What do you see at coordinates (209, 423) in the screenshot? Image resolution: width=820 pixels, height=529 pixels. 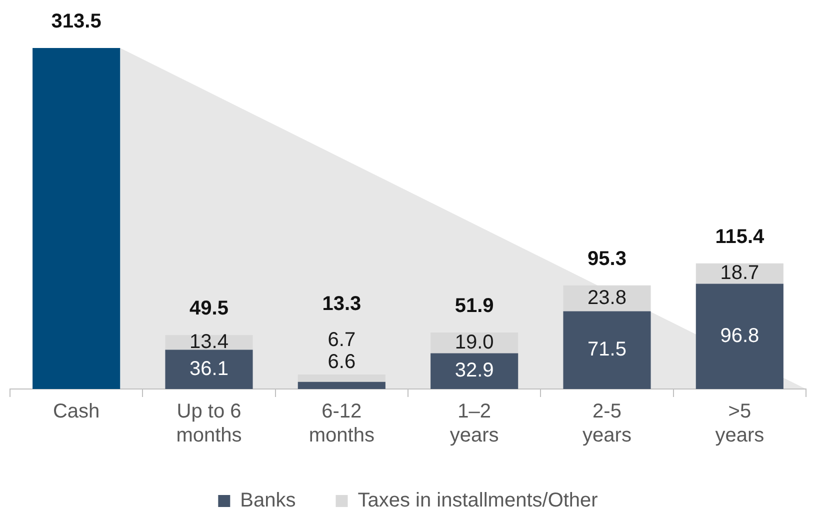 I see `x-tick-label: Up to 6 months` at bounding box center [209, 423].